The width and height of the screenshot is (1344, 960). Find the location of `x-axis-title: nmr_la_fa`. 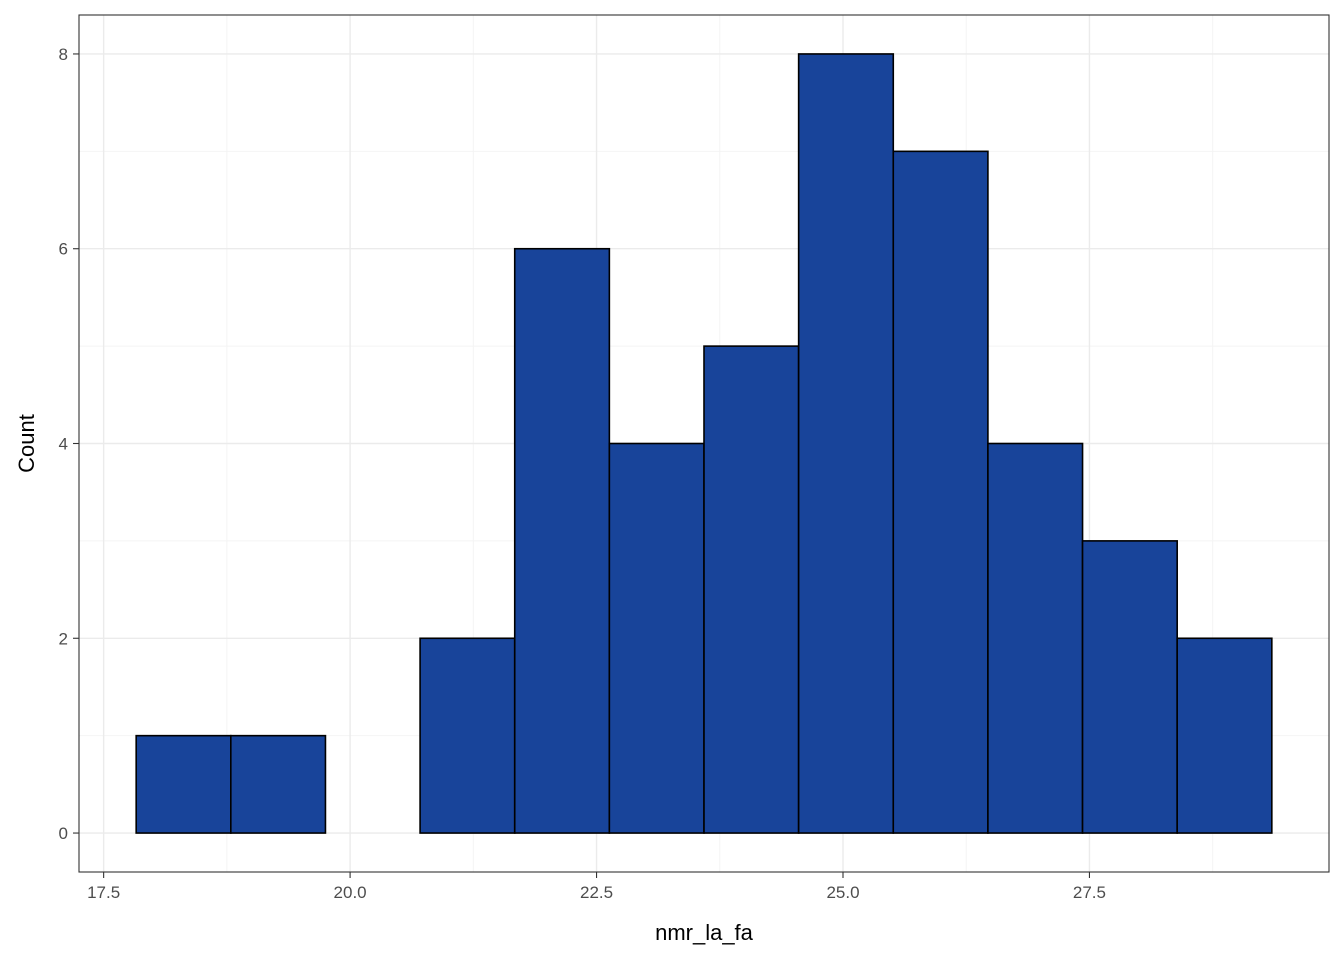

x-axis-title: nmr_la_fa is located at coordinates (704, 932).